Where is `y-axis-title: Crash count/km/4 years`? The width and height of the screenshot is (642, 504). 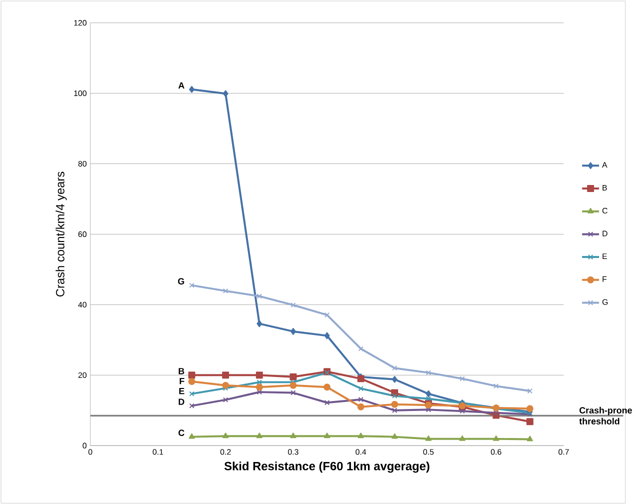
y-axis-title: Crash count/km/4 years is located at coordinates (61, 234).